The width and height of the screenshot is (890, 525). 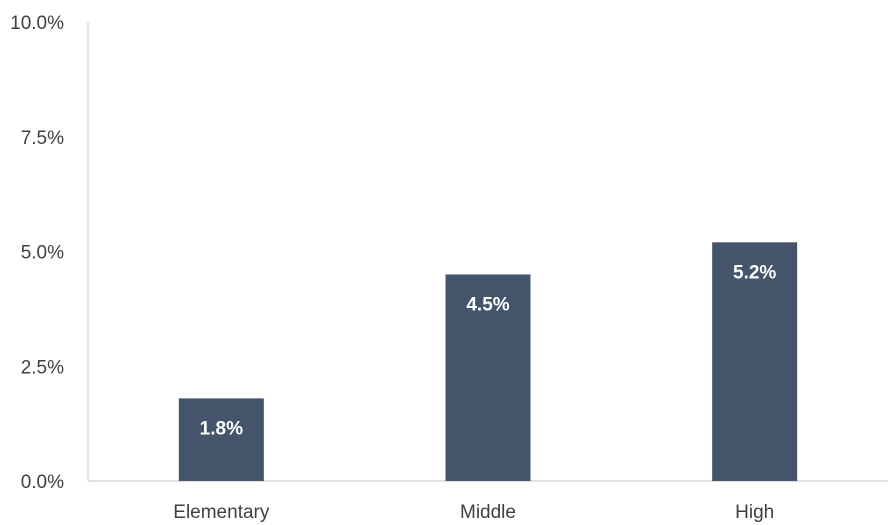 I want to click on y-tick-labels: 0.0% 2.5% 5.0% 7.5% 10.0%, so click(x=37, y=253).